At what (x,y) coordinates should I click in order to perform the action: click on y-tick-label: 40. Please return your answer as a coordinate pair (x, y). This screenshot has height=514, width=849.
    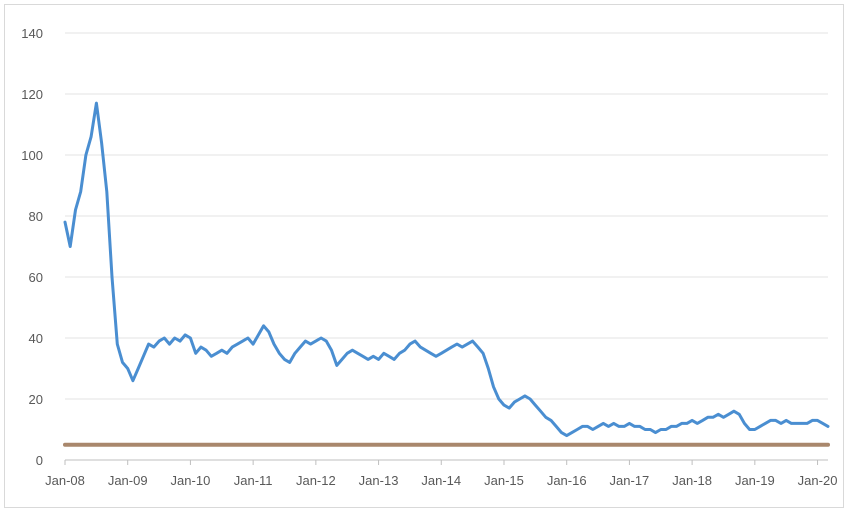
    Looking at the image, I should click on (36, 338).